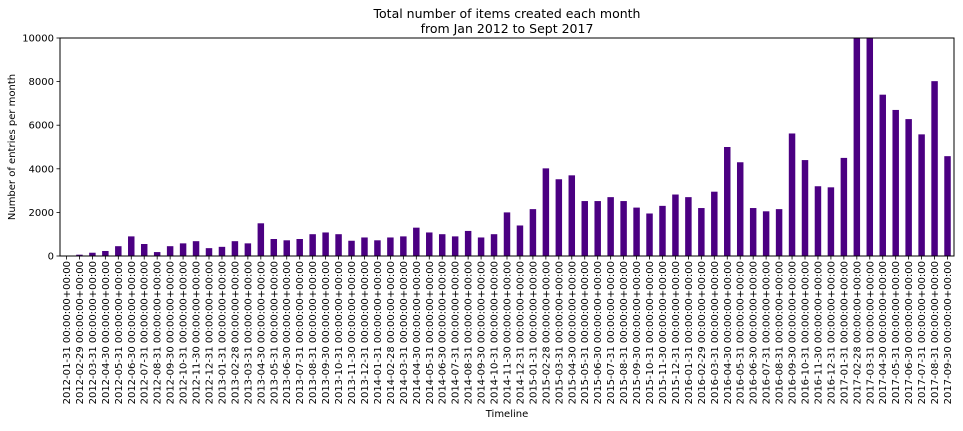 The image size is (963, 431). What do you see at coordinates (41, 82) in the screenshot?
I see `y-tick-label: 8000` at bounding box center [41, 82].